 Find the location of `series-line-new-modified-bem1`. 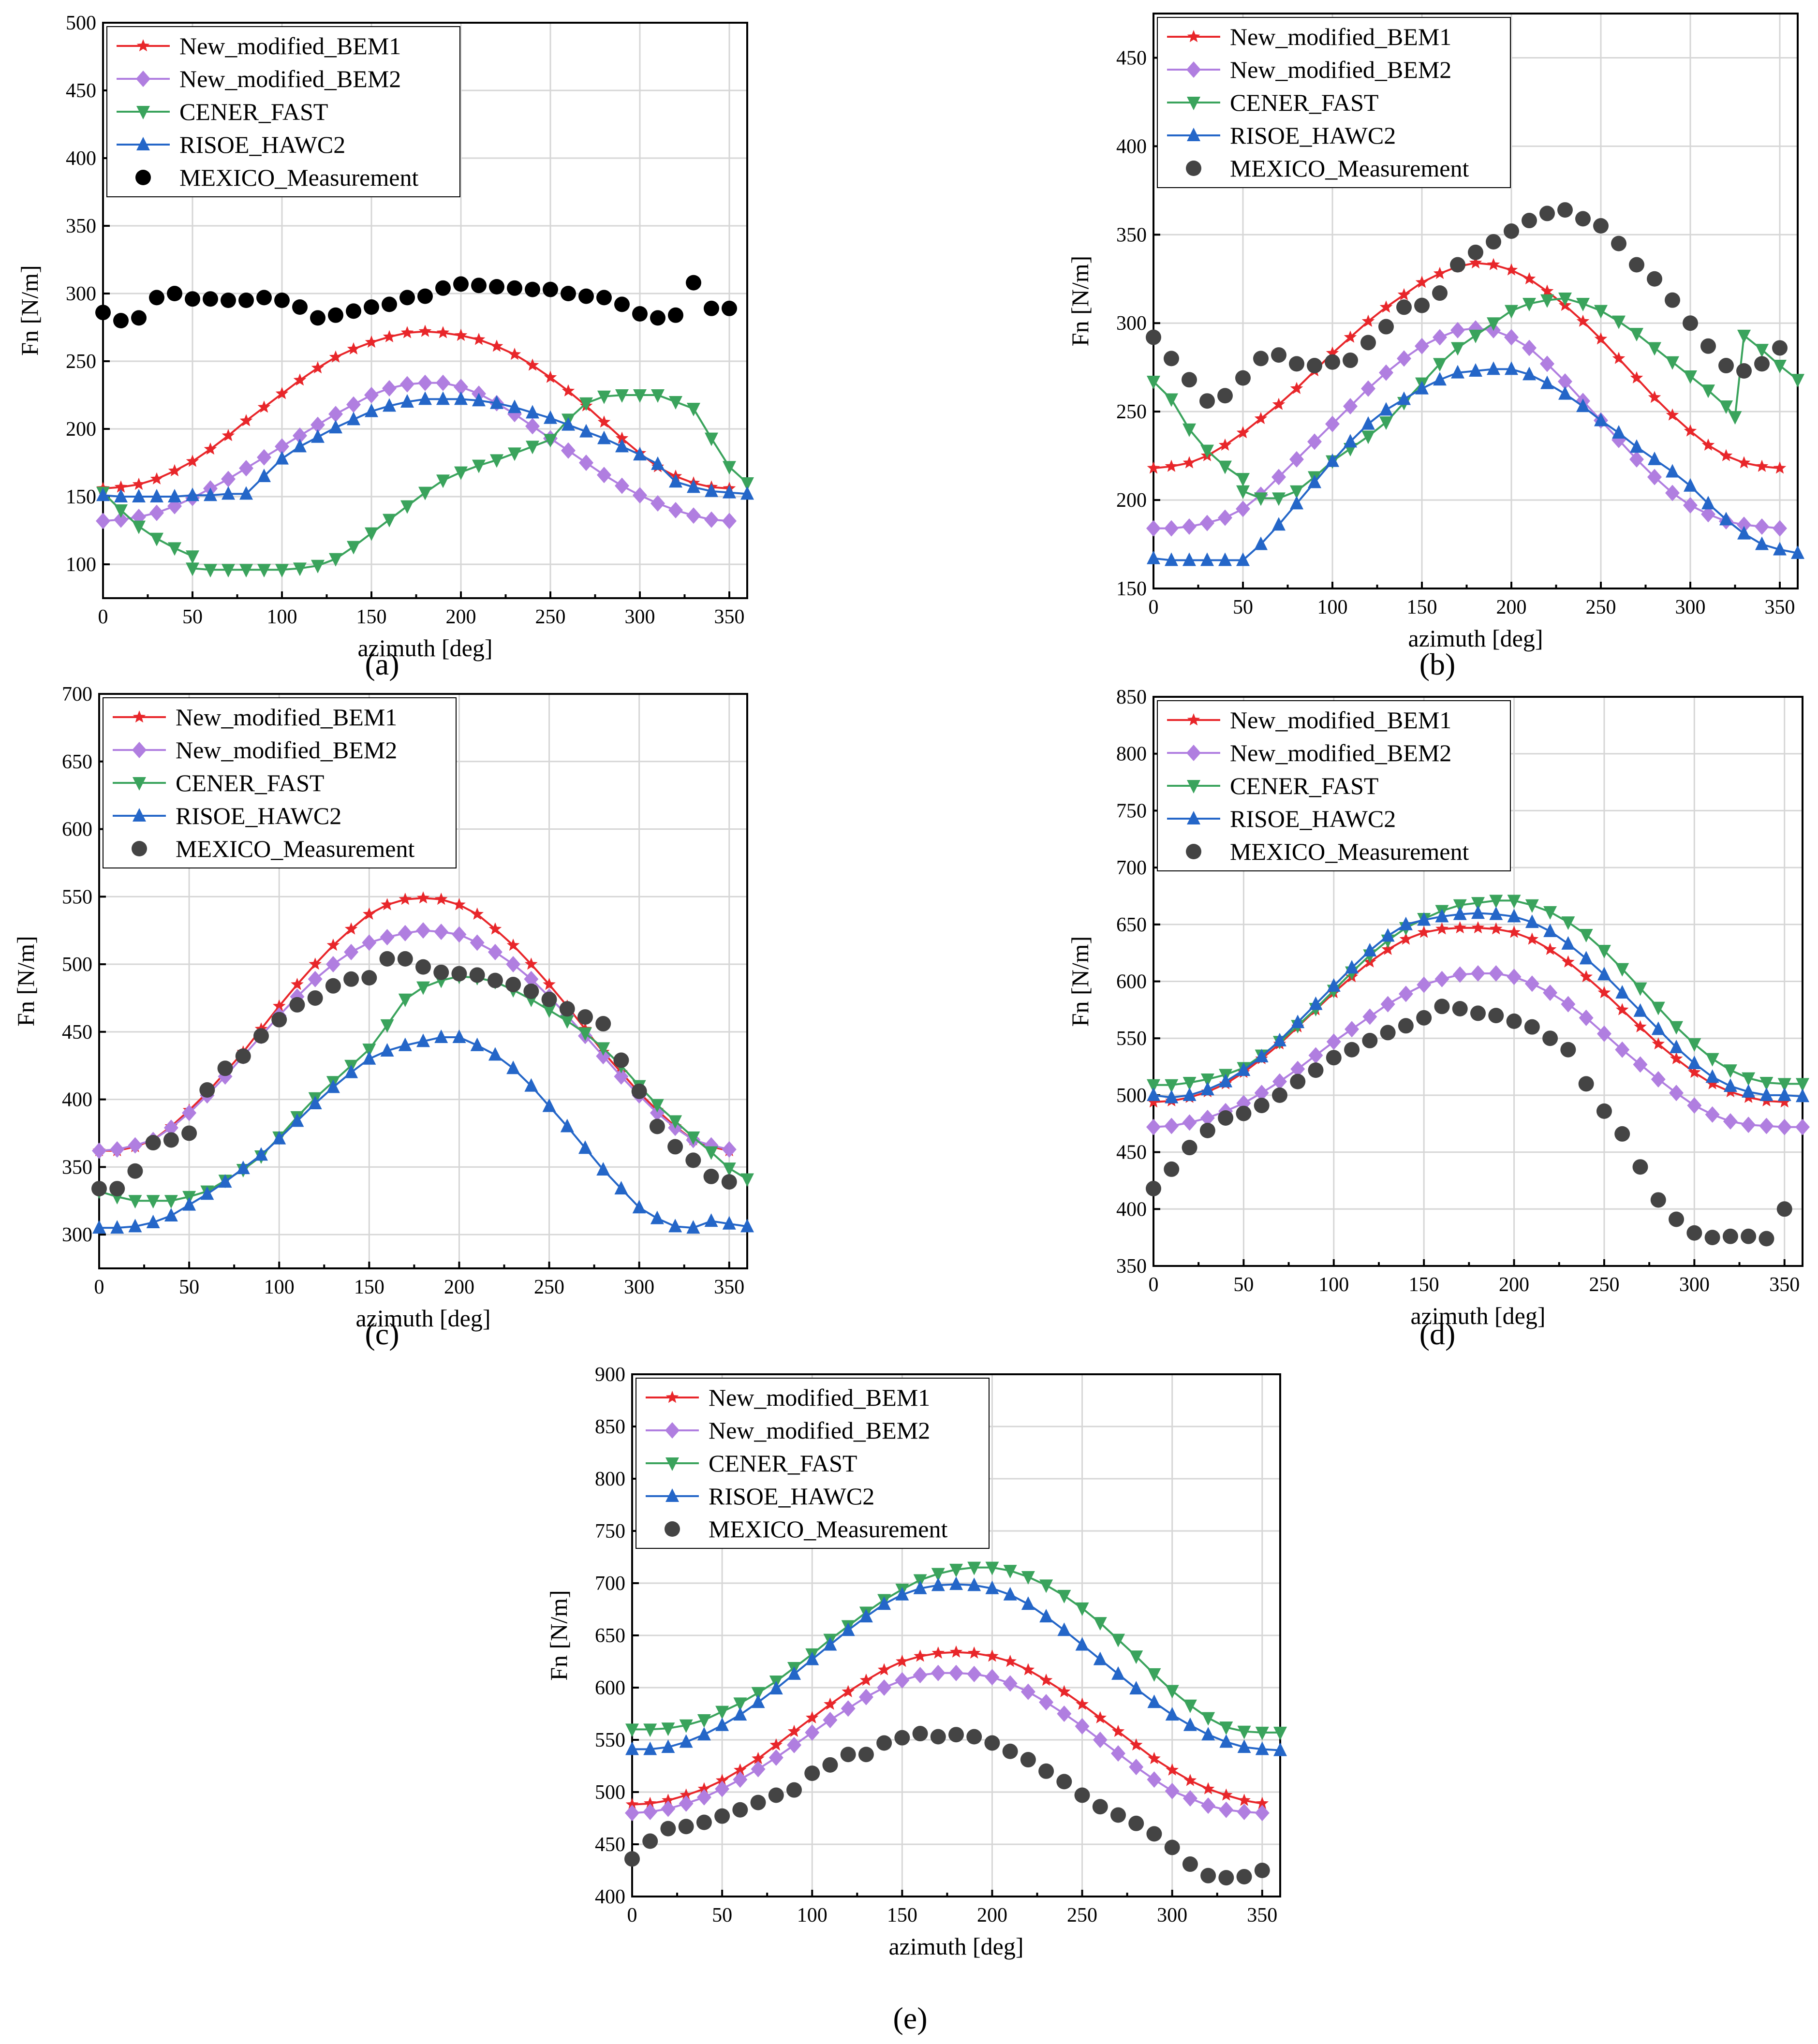

series-line-new-modified-bem1 is located at coordinates (417, 410).